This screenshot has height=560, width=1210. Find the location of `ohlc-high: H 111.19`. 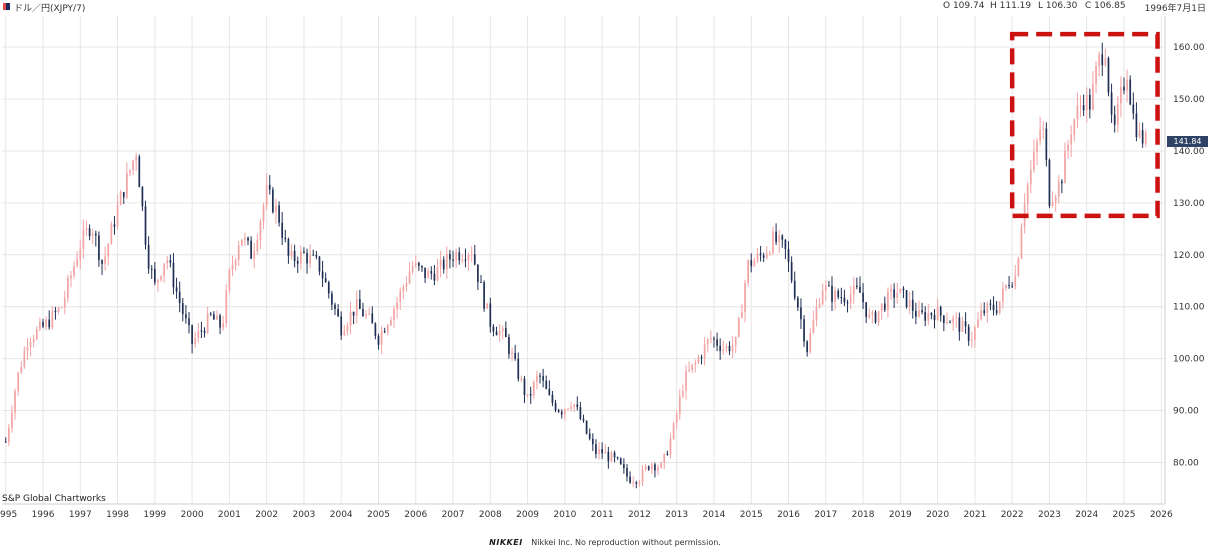

ohlc-high: H 111.19 is located at coordinates (1011, 6).